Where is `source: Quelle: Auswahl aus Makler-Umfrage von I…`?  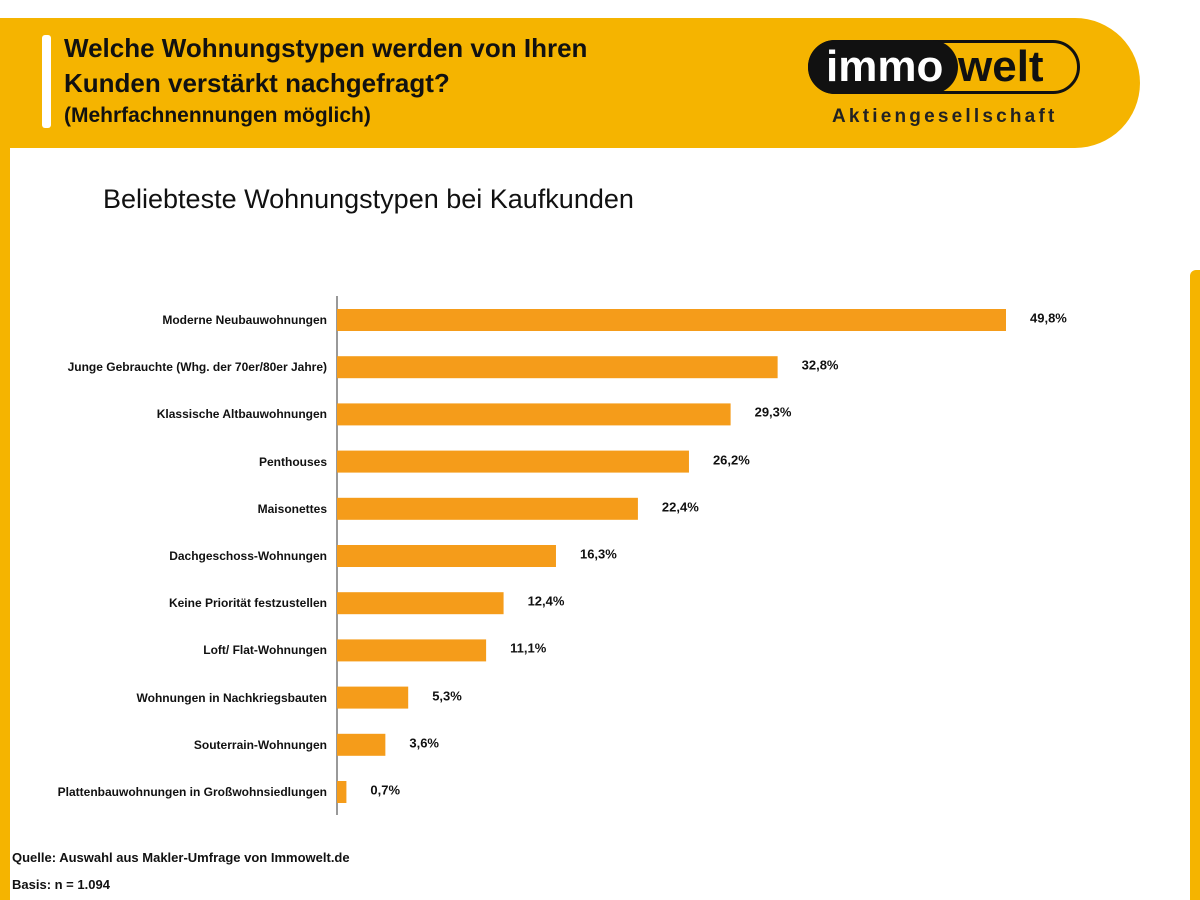 source: Quelle: Auswahl aus Makler-Umfrage von I… is located at coordinates (181, 857).